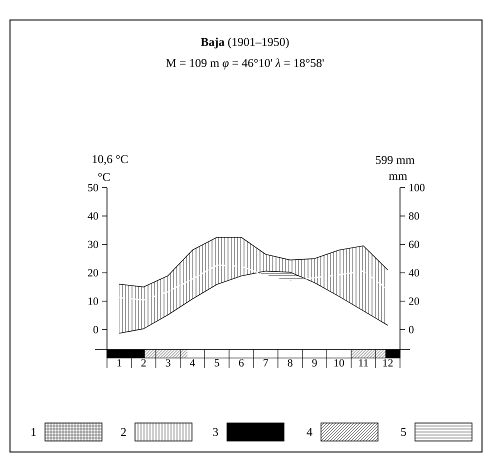  What do you see at coordinates (168, 363) in the screenshot?
I see `x-tick-label: 3` at bounding box center [168, 363].